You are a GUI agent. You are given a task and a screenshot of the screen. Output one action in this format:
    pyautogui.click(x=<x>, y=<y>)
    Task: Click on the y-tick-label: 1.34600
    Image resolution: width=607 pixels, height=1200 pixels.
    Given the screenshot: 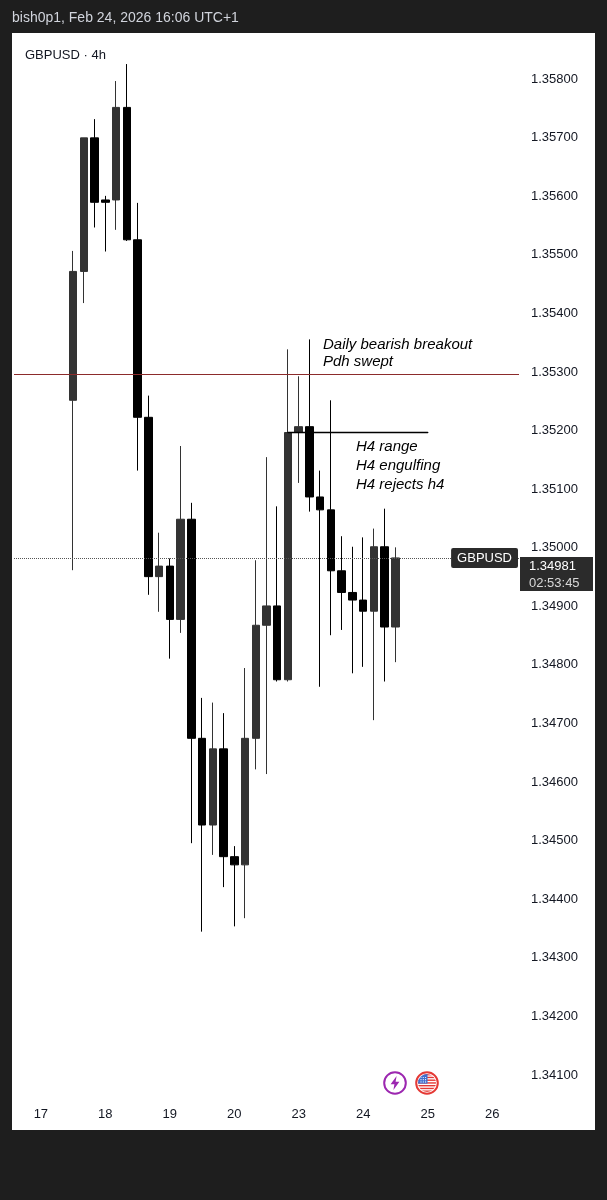 What is the action you would take?
    pyautogui.click(x=554, y=781)
    